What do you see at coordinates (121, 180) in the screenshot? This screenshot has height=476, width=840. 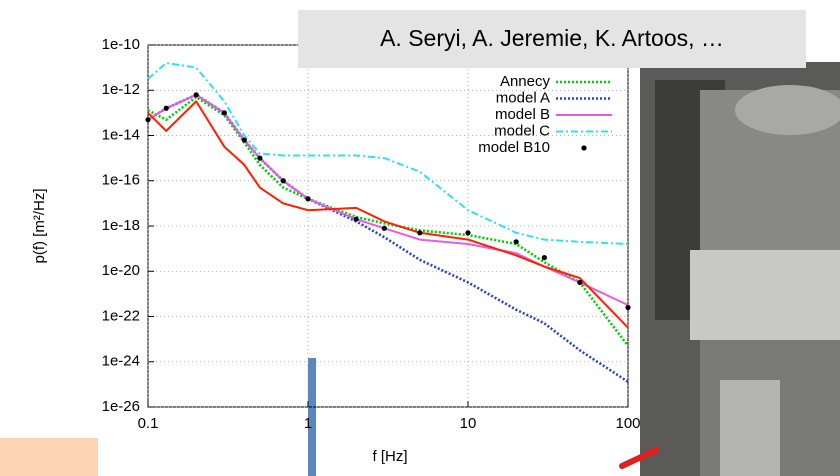 I see `y-tick-label: 1e-16` at bounding box center [121, 180].